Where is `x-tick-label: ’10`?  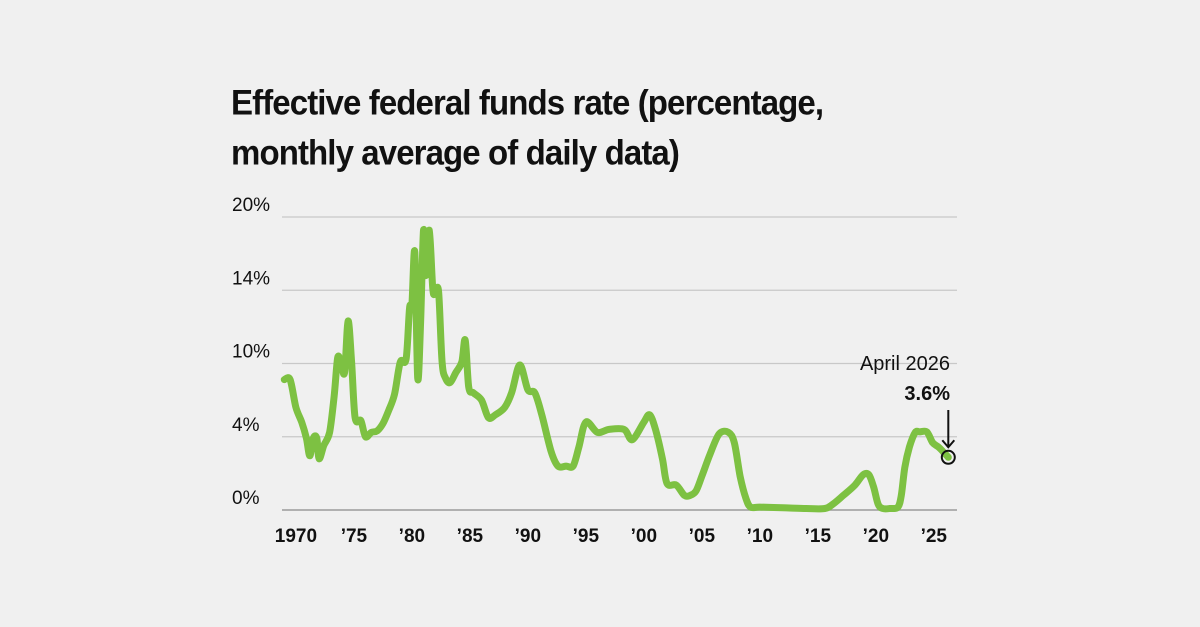 x-tick-label: ’10 is located at coordinates (760, 536).